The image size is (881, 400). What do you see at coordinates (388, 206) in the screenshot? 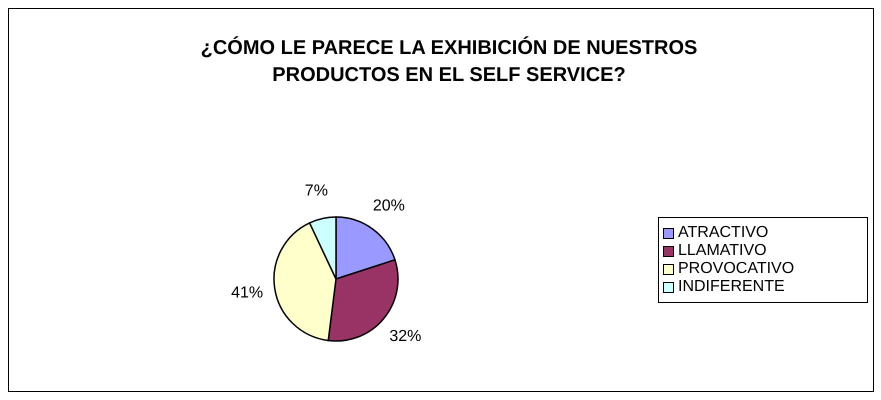
I see `data-label: 20%` at bounding box center [388, 206].